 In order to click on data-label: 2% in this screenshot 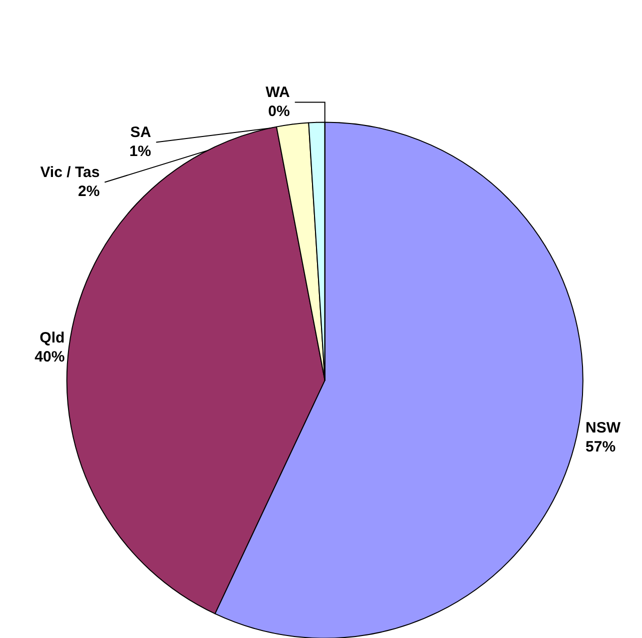, I will do `click(89, 191)`.